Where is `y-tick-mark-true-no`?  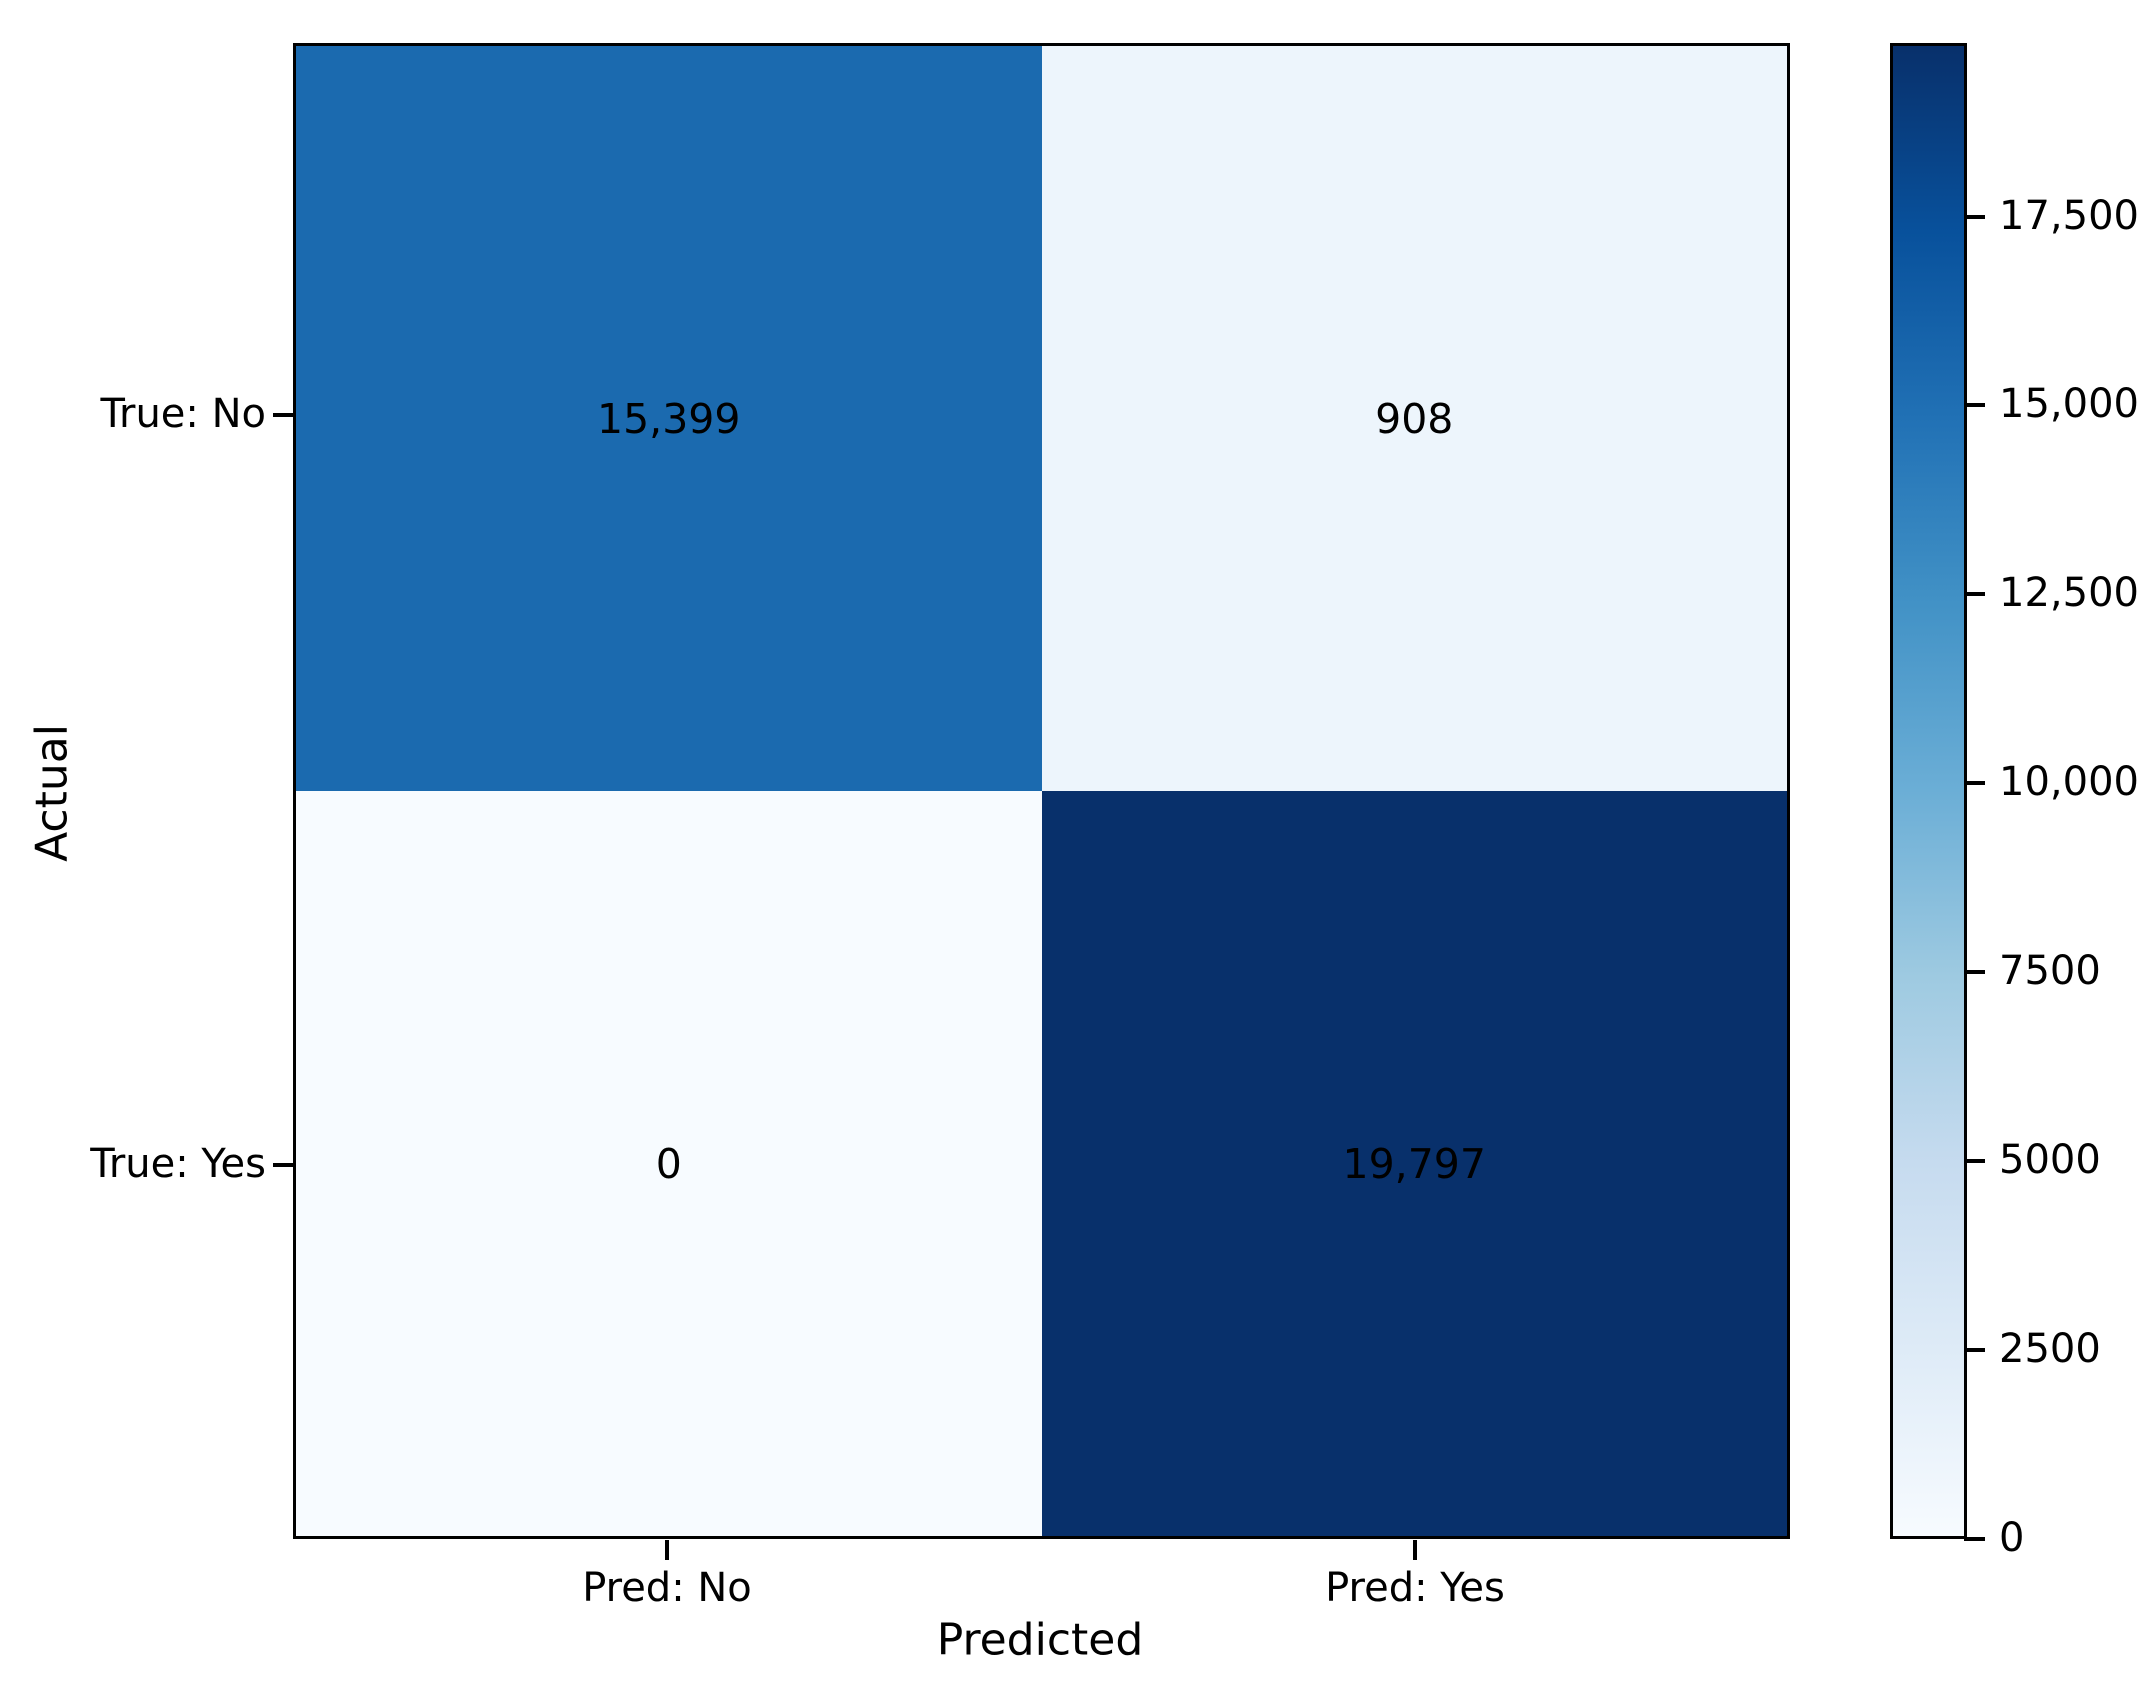
y-tick-mark-true-no is located at coordinates (283, 415).